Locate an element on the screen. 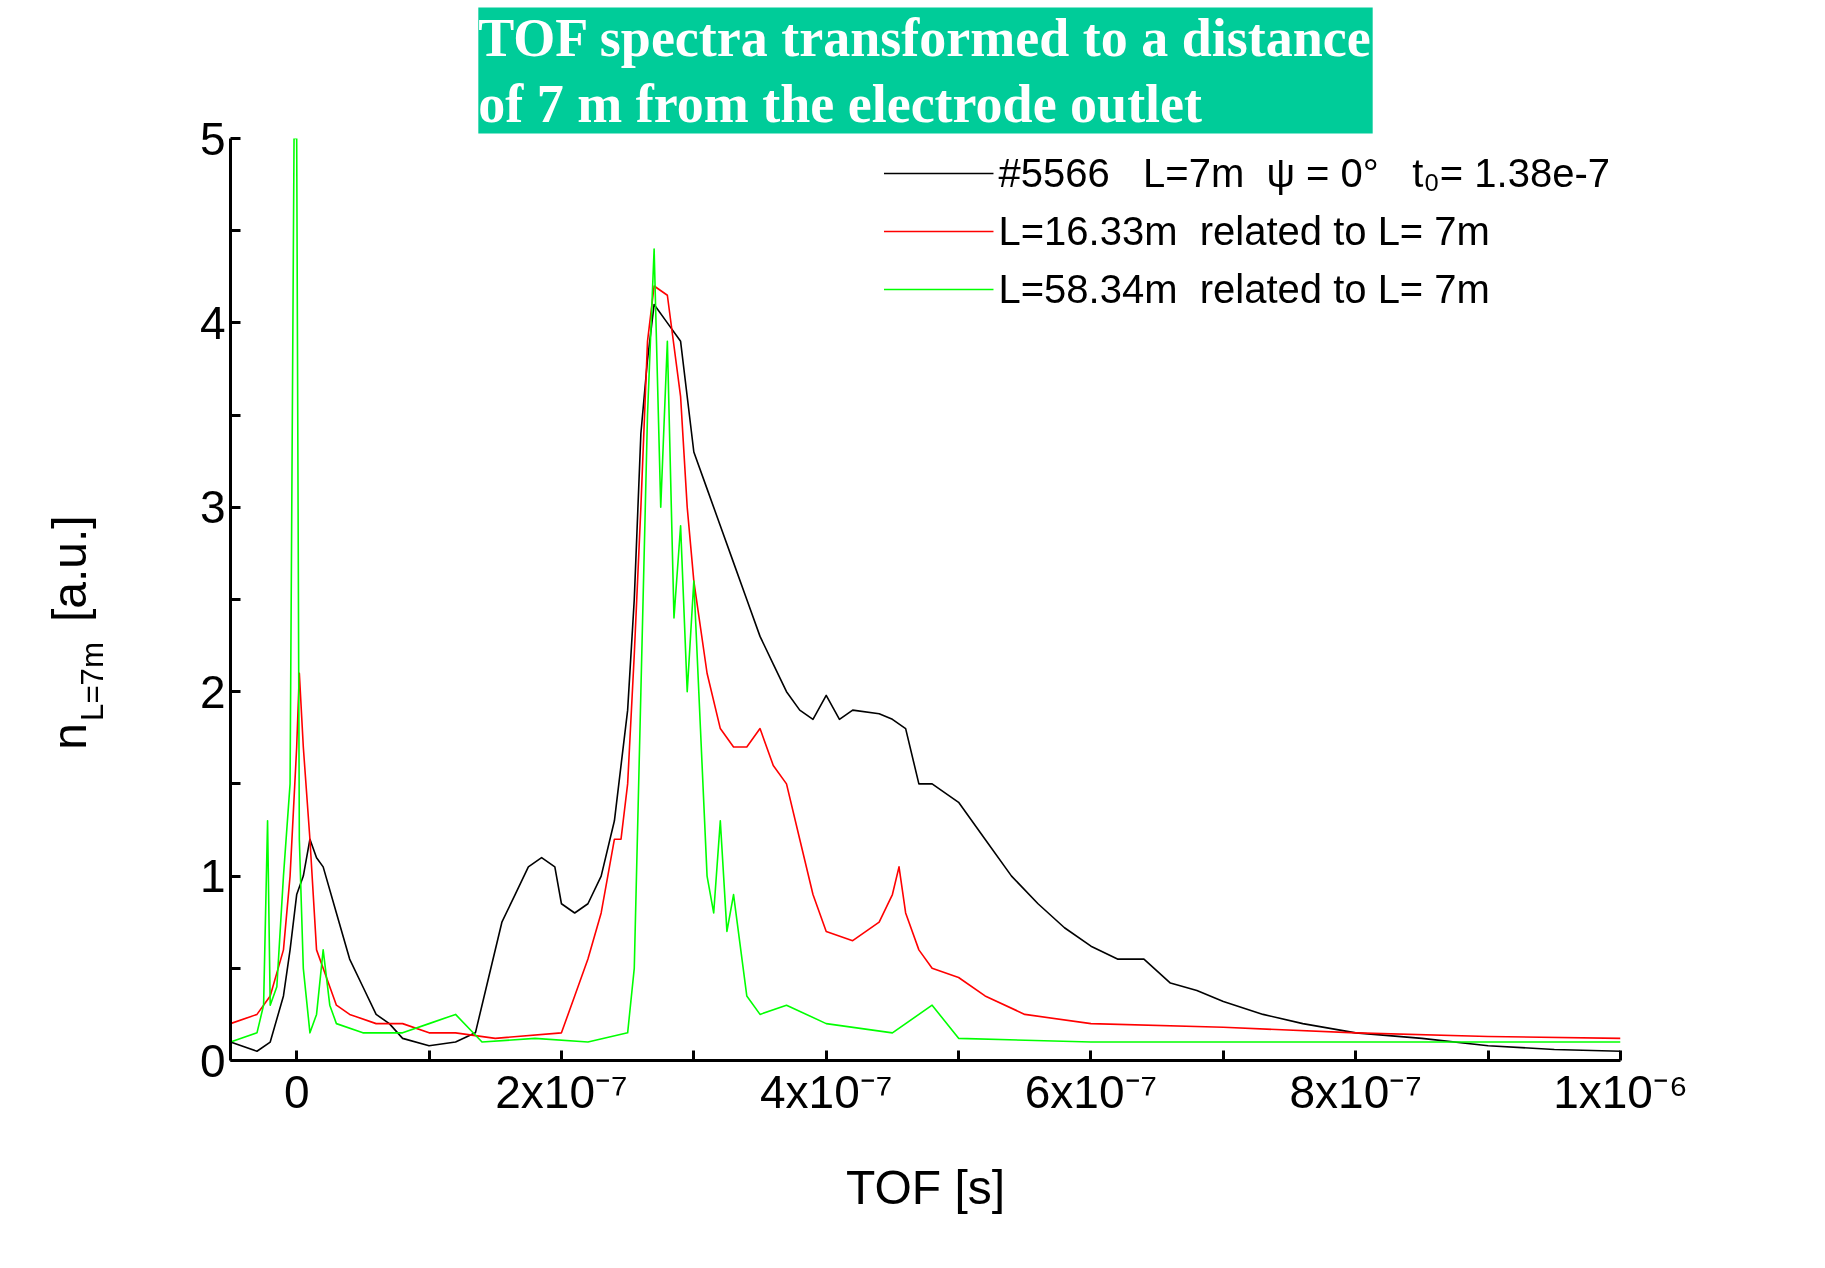  x-tick-label: 4x10⁻⁷ is located at coordinates (826, 1091).